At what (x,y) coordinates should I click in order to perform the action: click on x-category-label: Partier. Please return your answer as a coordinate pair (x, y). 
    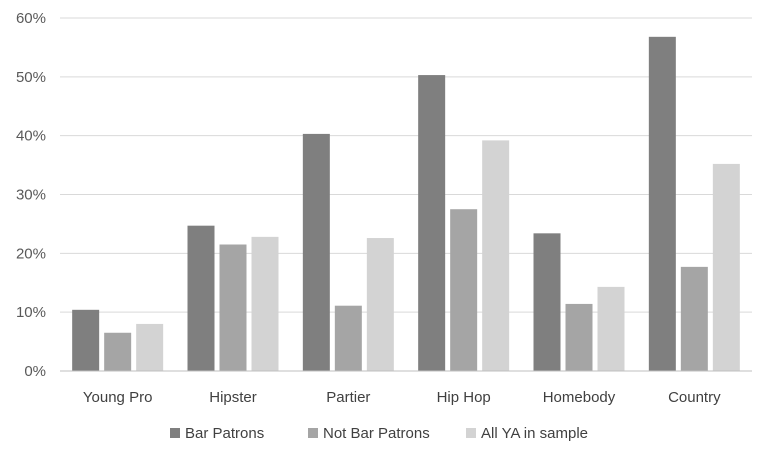
    Looking at the image, I should click on (348, 397).